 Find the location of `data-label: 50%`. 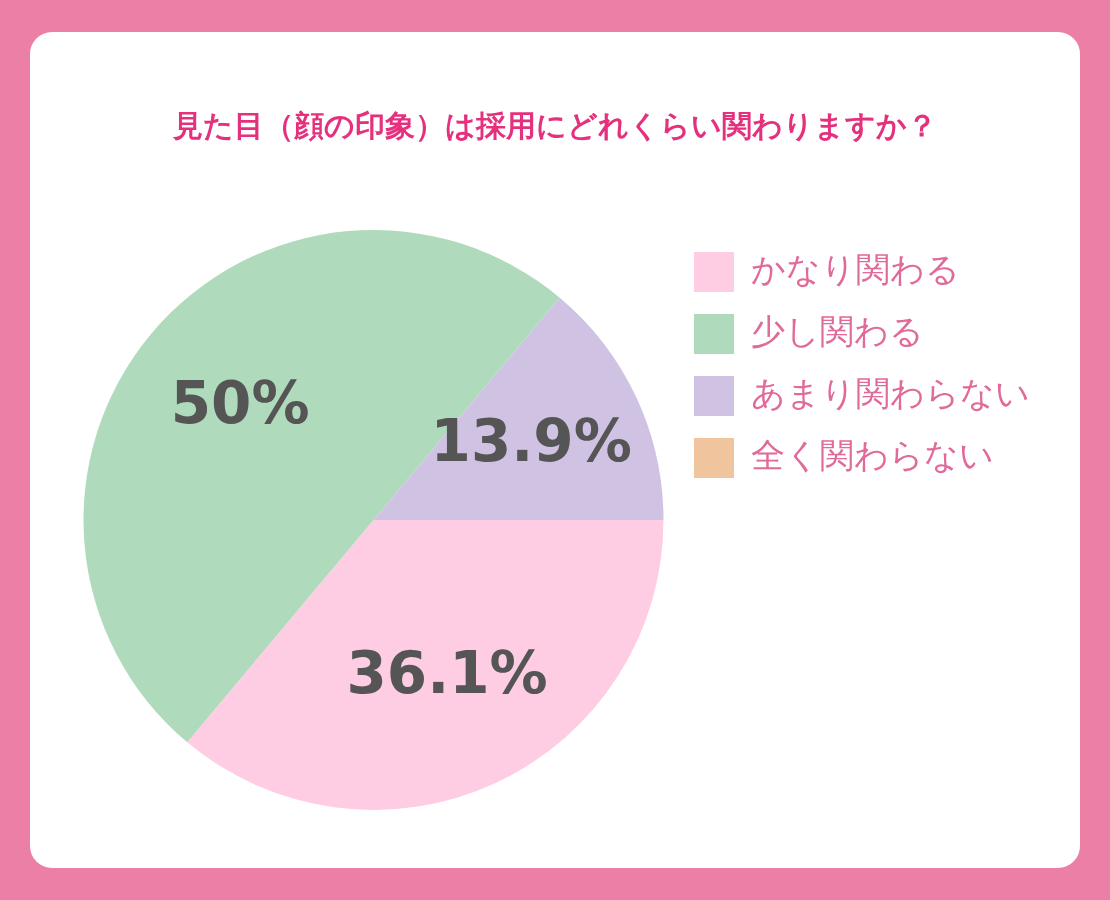

data-label: 50% is located at coordinates (240, 403).